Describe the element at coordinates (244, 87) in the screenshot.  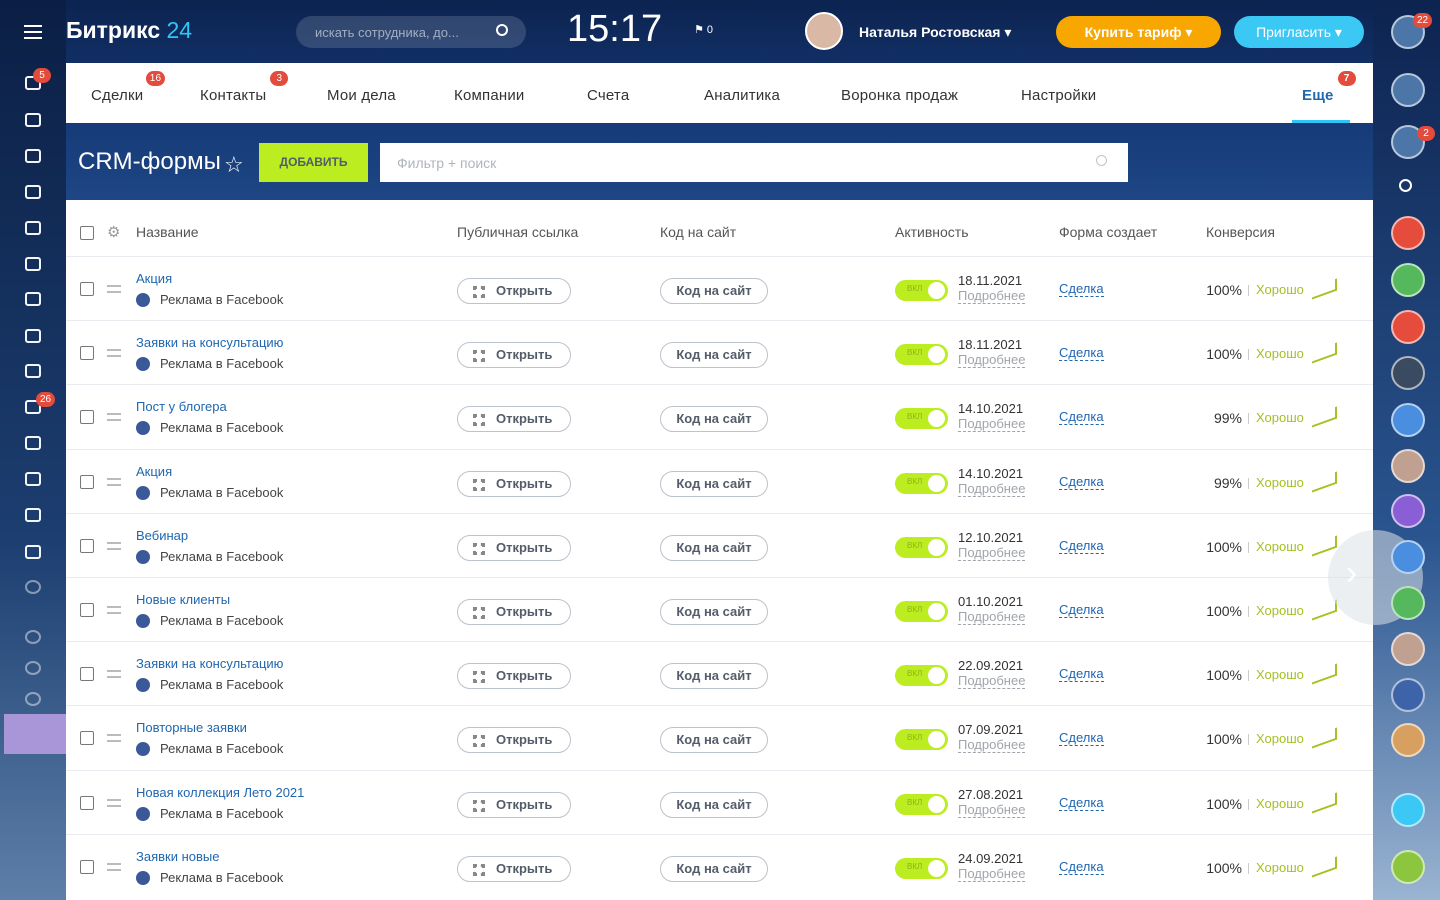
I see `nav-tab: Контакты 3` at that location.